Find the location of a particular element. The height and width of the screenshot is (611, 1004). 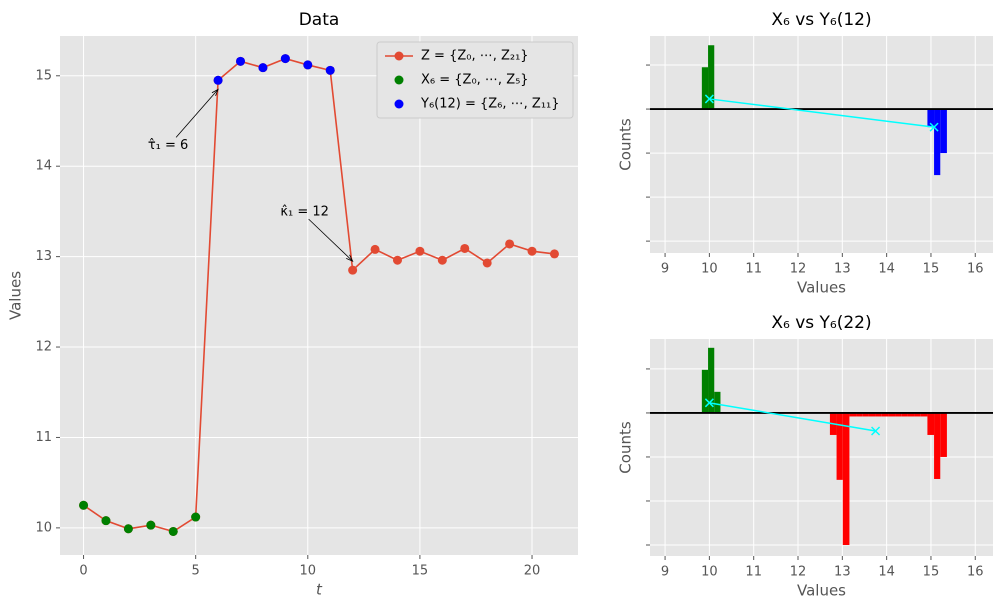

legend-label: Z = {Z₀, ⋯, Z₂₁} is located at coordinates (475, 56).